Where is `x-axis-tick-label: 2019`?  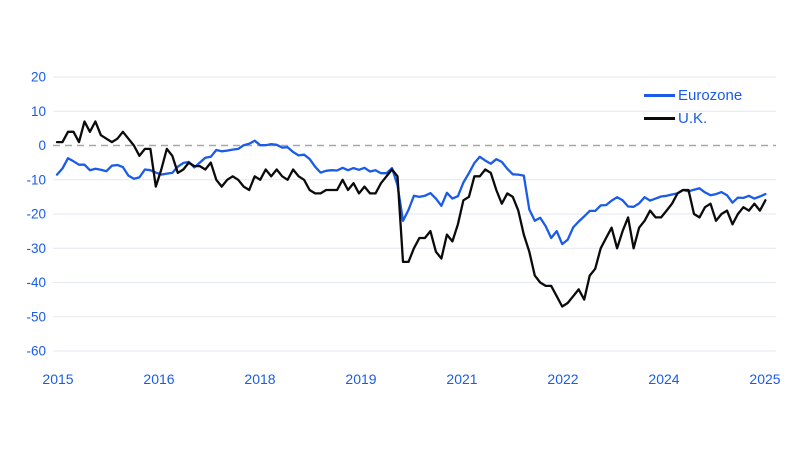
x-axis-tick-label: 2019 is located at coordinates (360, 379).